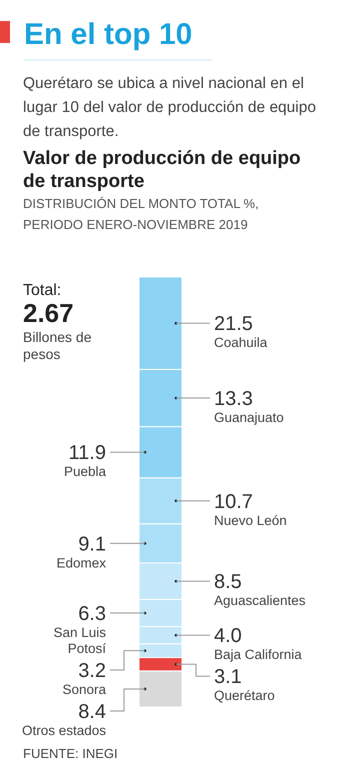 The image size is (344, 768). I want to click on text: Aguascalientes, so click(260, 600).